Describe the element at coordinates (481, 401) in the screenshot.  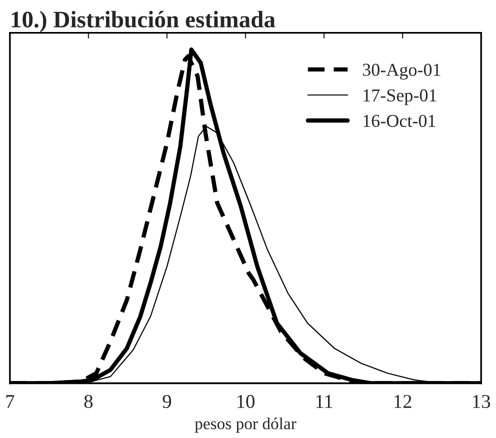
I see `x-tick-label: 13` at that location.